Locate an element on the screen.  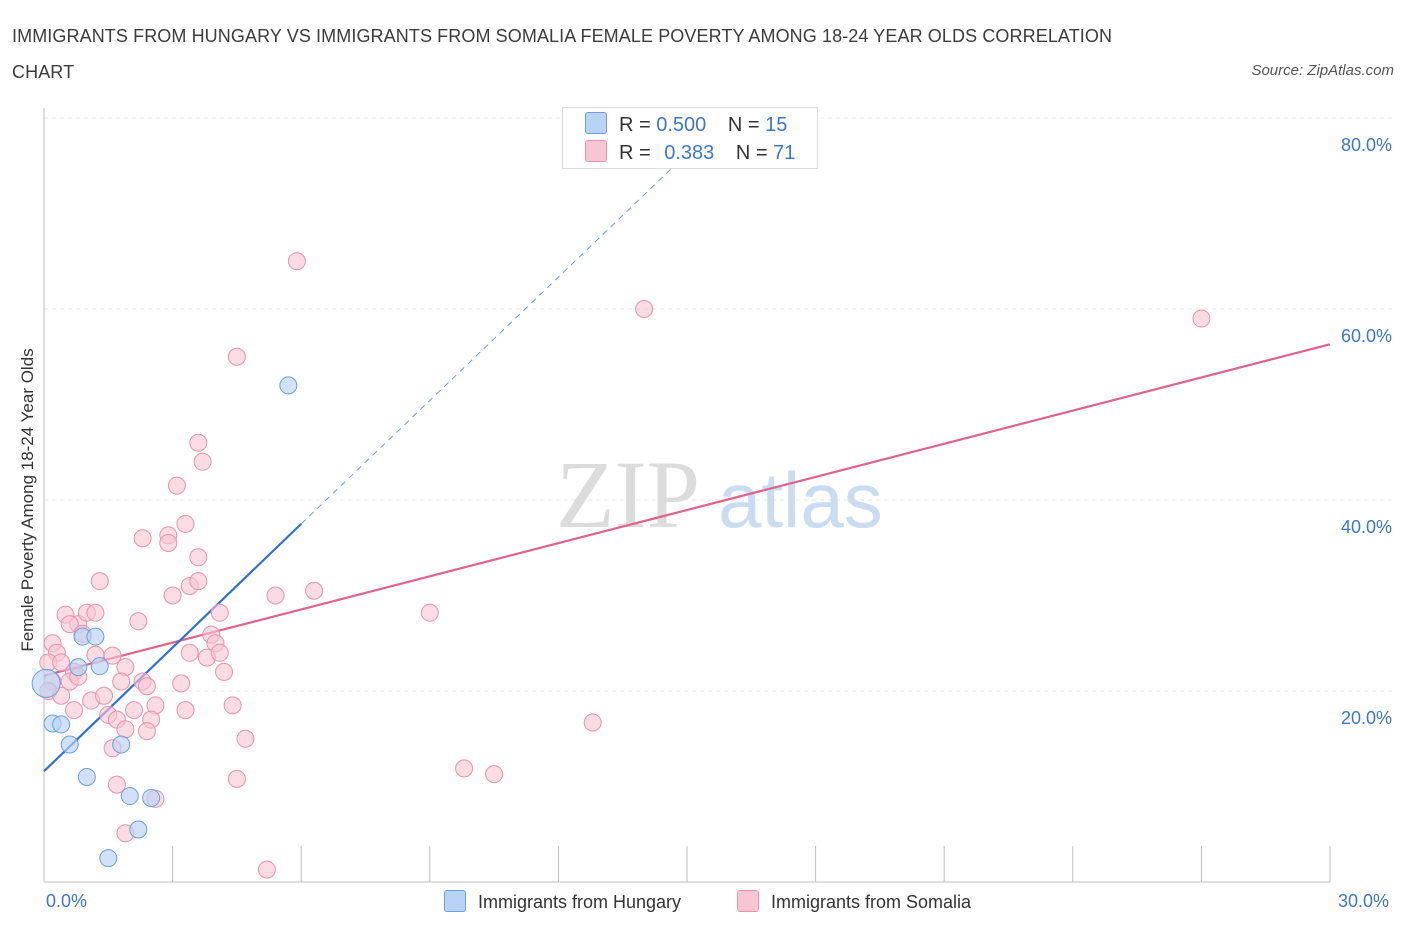
x-tick-right: 30.0% is located at coordinates (1364, 901).